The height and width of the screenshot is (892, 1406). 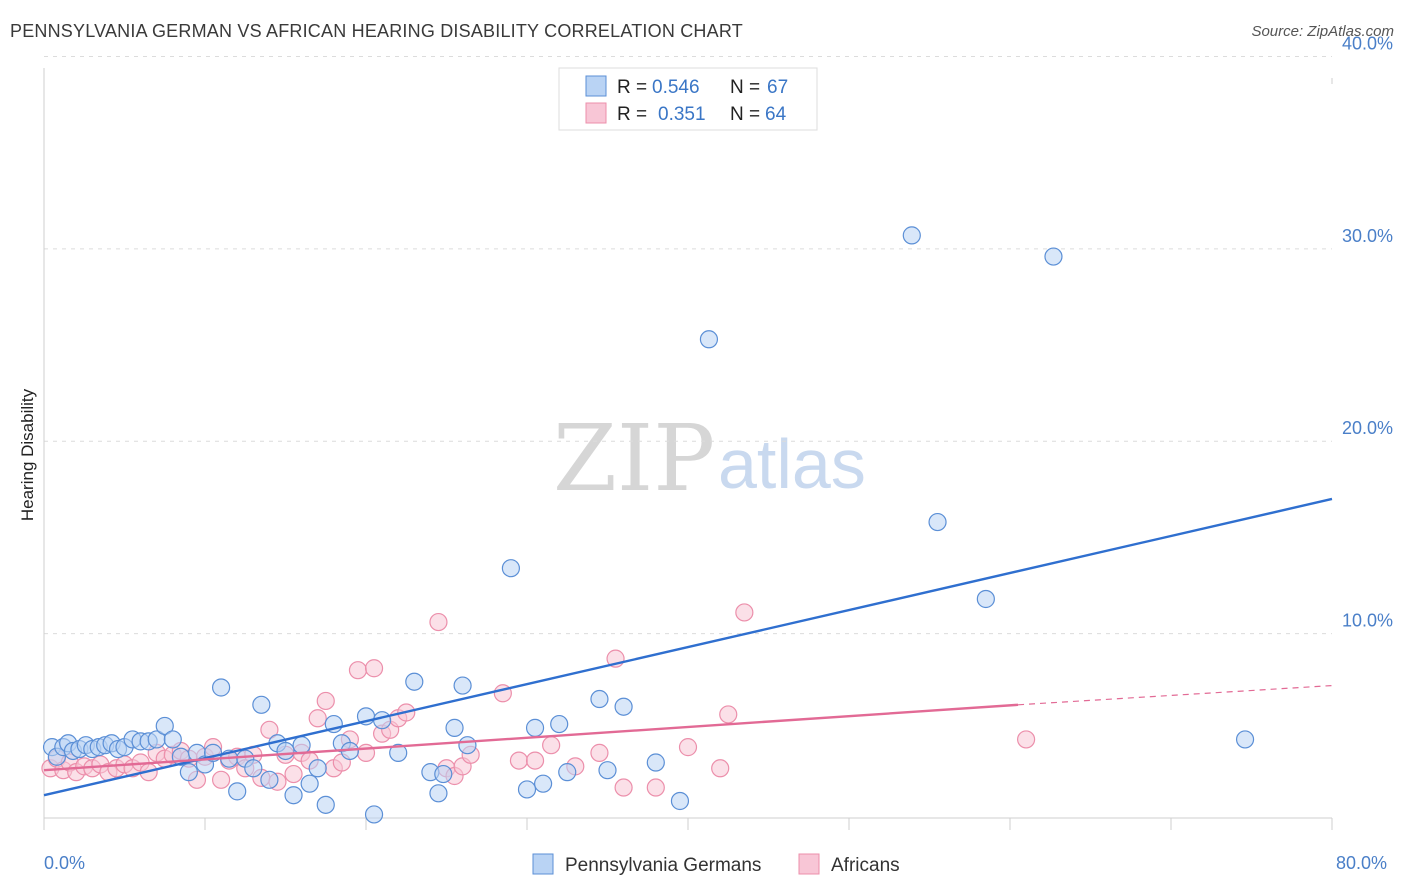 I want to click on watermark-atlas: atlas, so click(x=792, y=464).